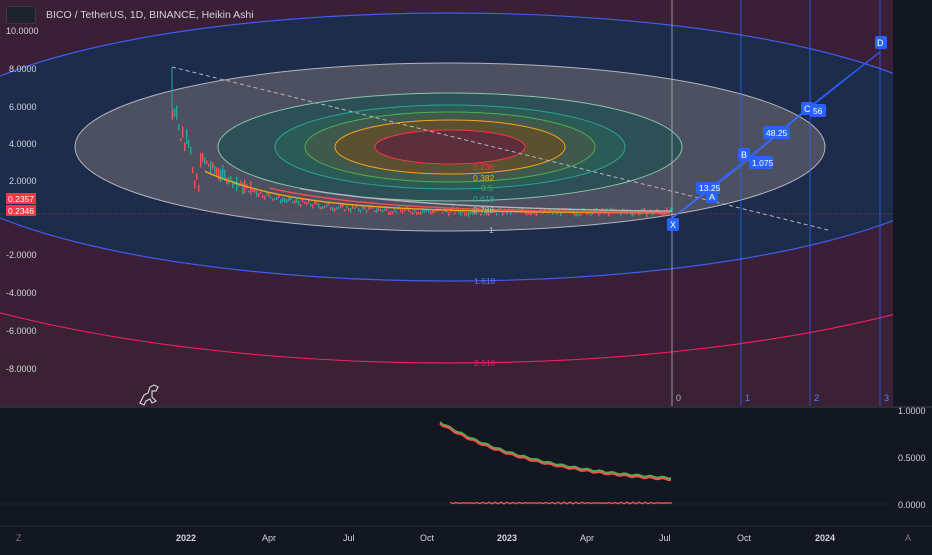 The width and height of the screenshot is (932, 555). Describe the element at coordinates (673, 224) in the screenshot. I see `pattern-badge-x: X` at that location.